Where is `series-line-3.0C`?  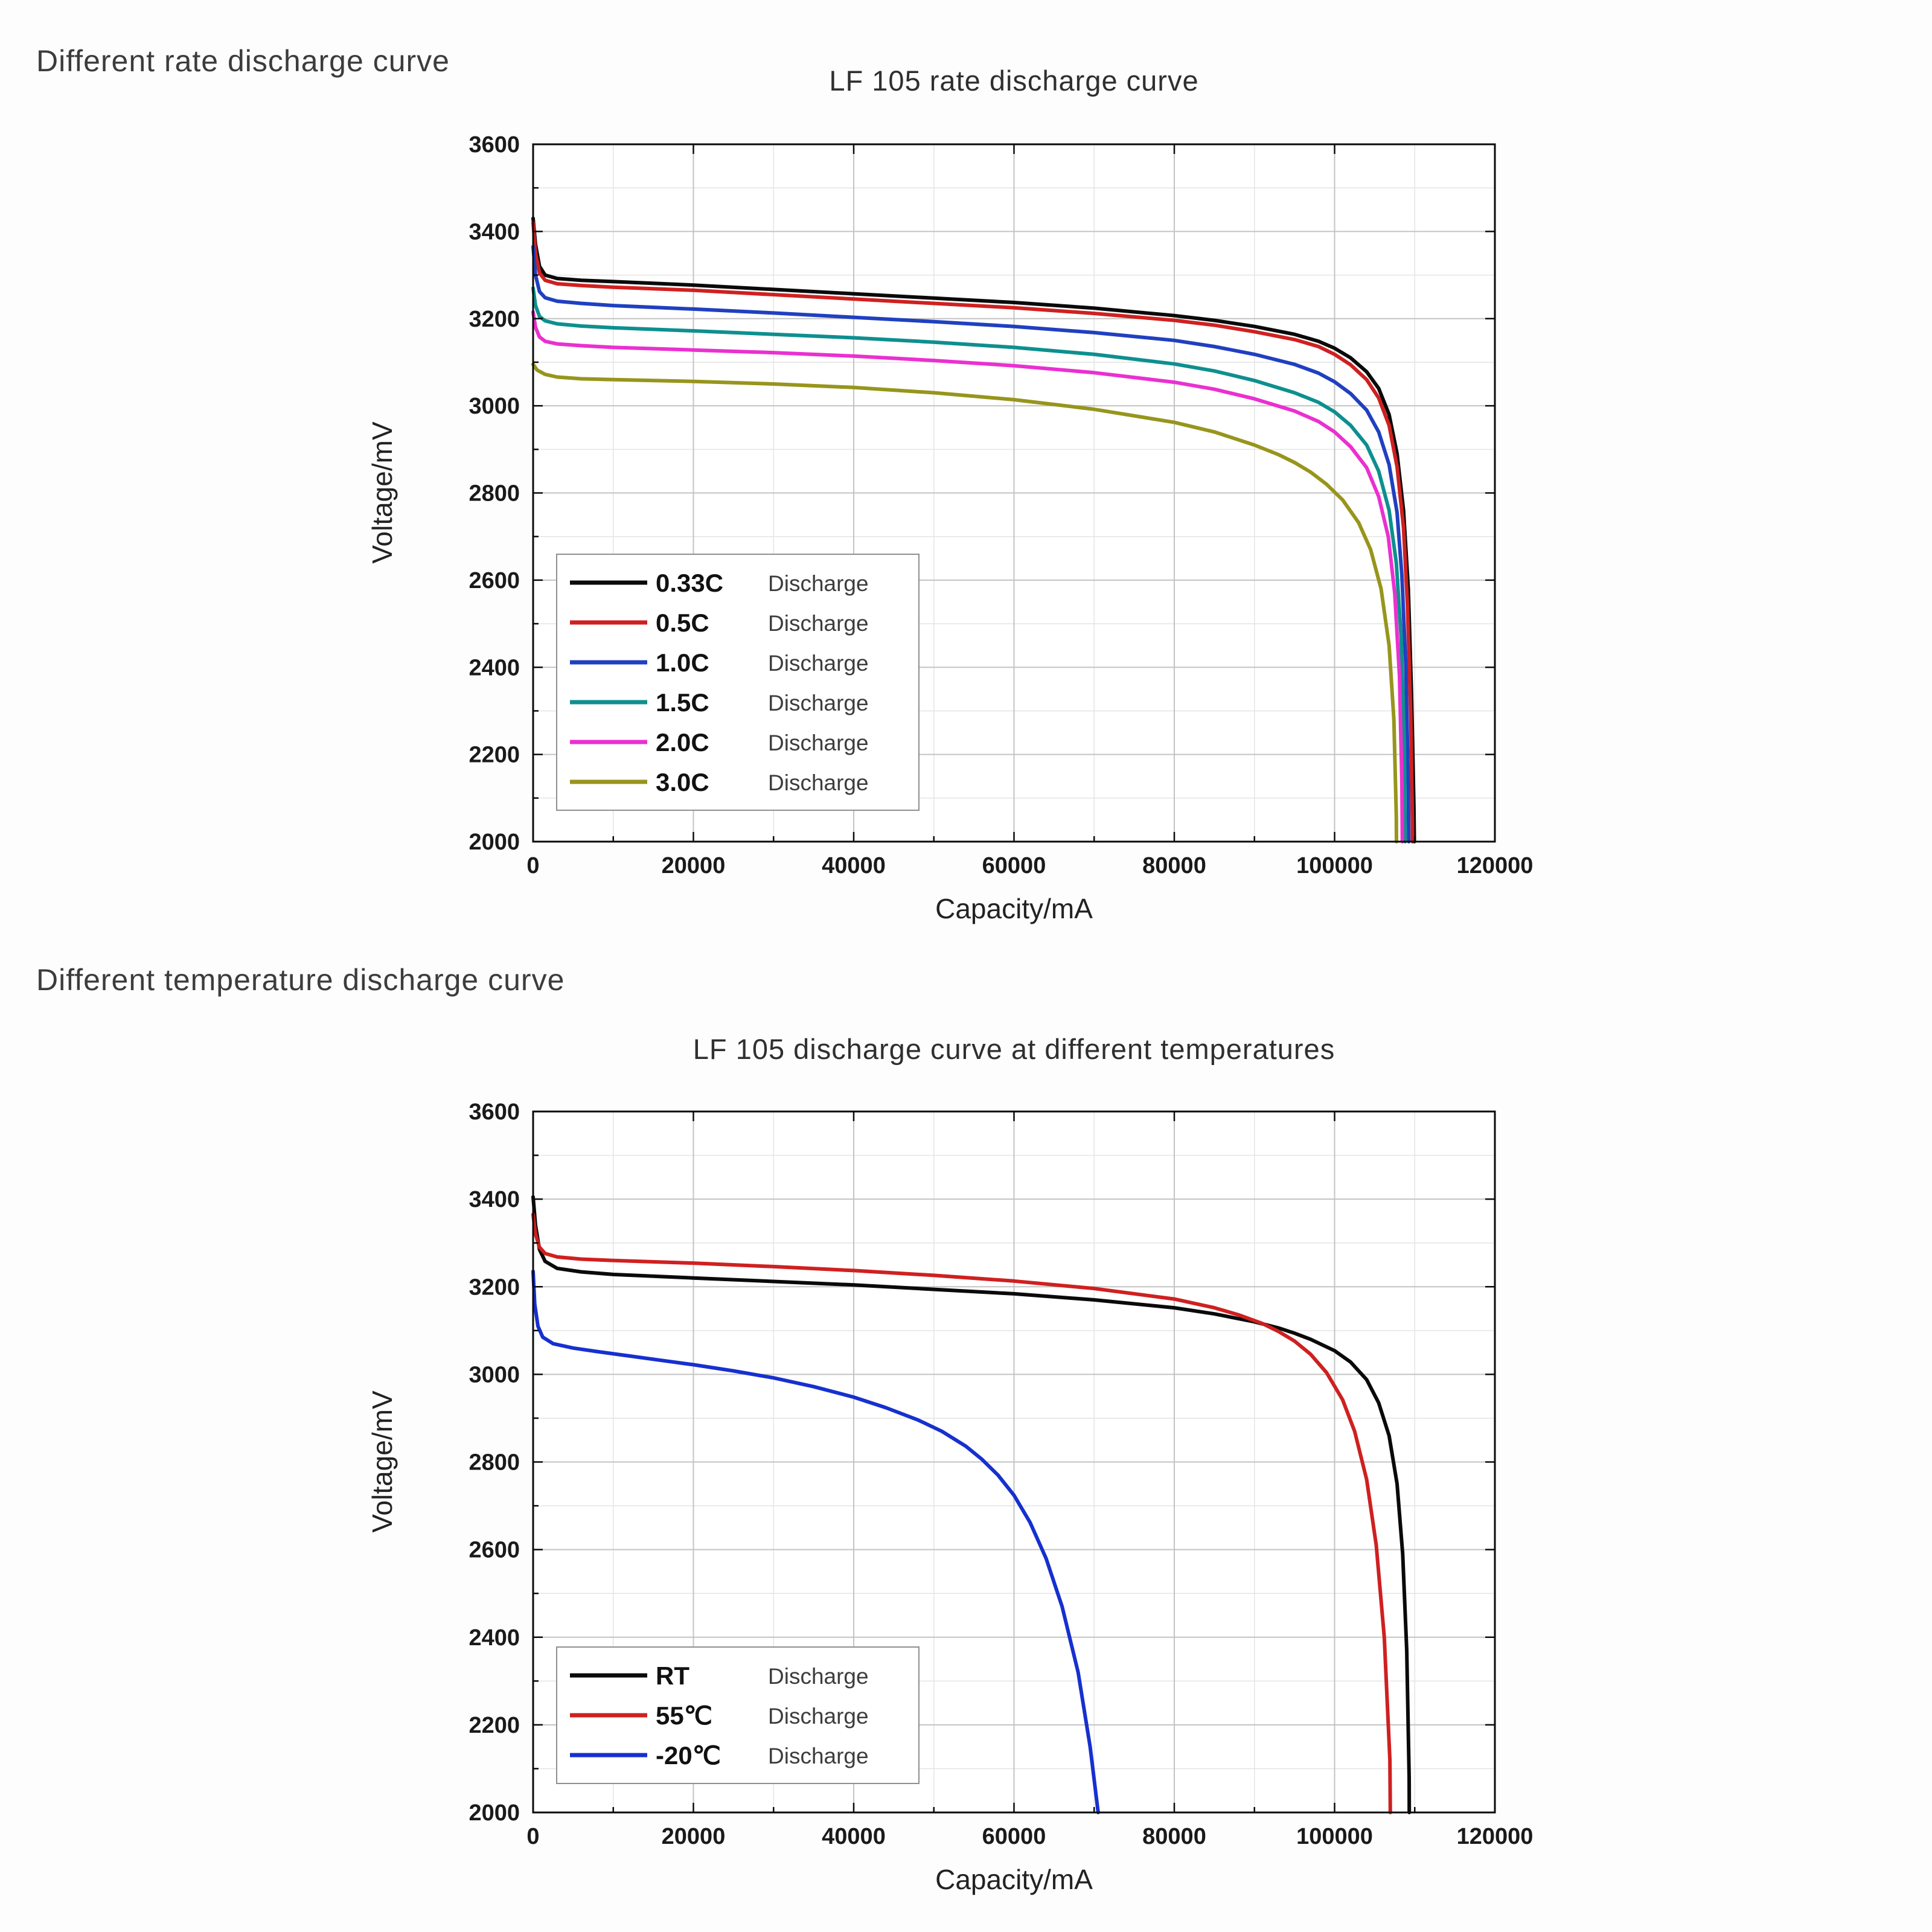 series-line-3.0C is located at coordinates (964, 603).